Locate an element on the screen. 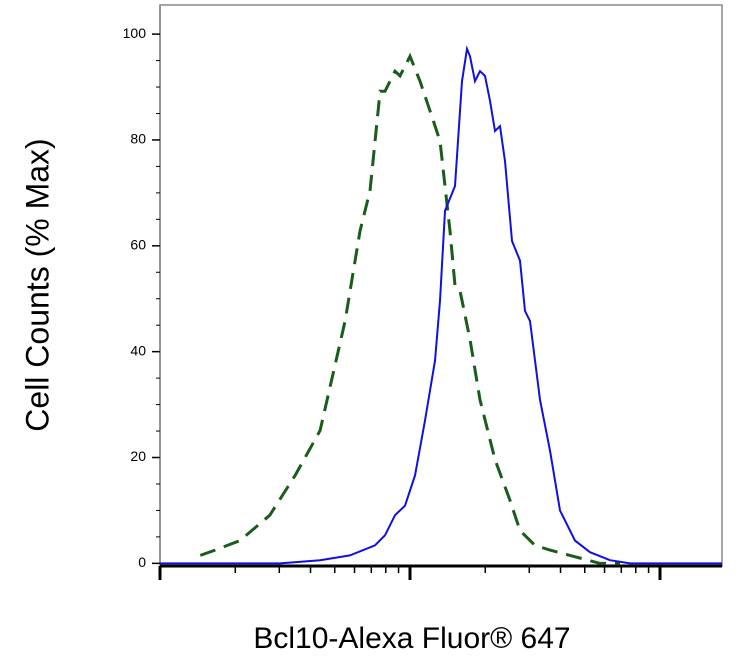  y-axis-label: Cell Counts (% Max) is located at coordinates (37, 284).